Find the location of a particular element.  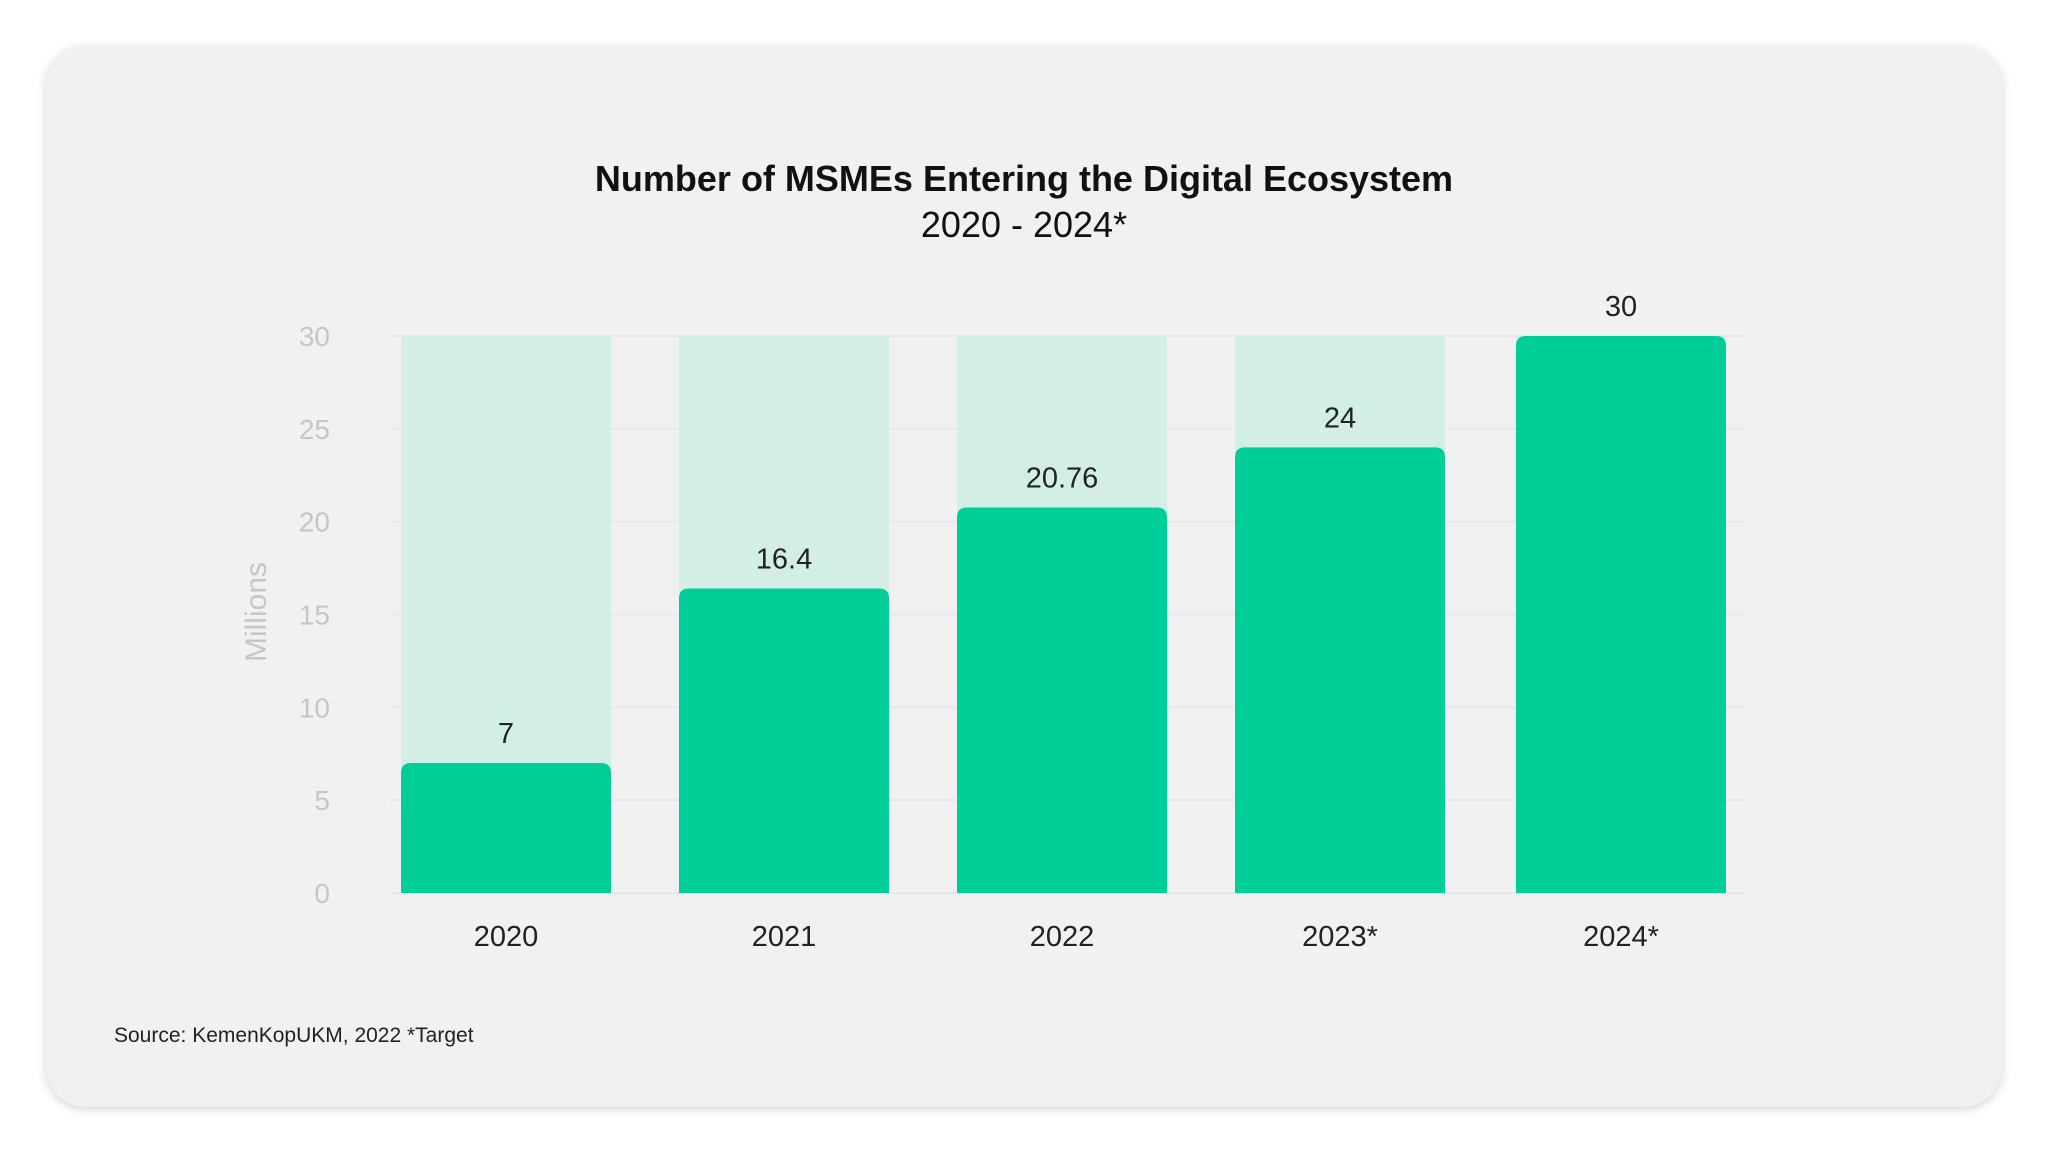

y-tick-label: 15 is located at coordinates (314, 615).